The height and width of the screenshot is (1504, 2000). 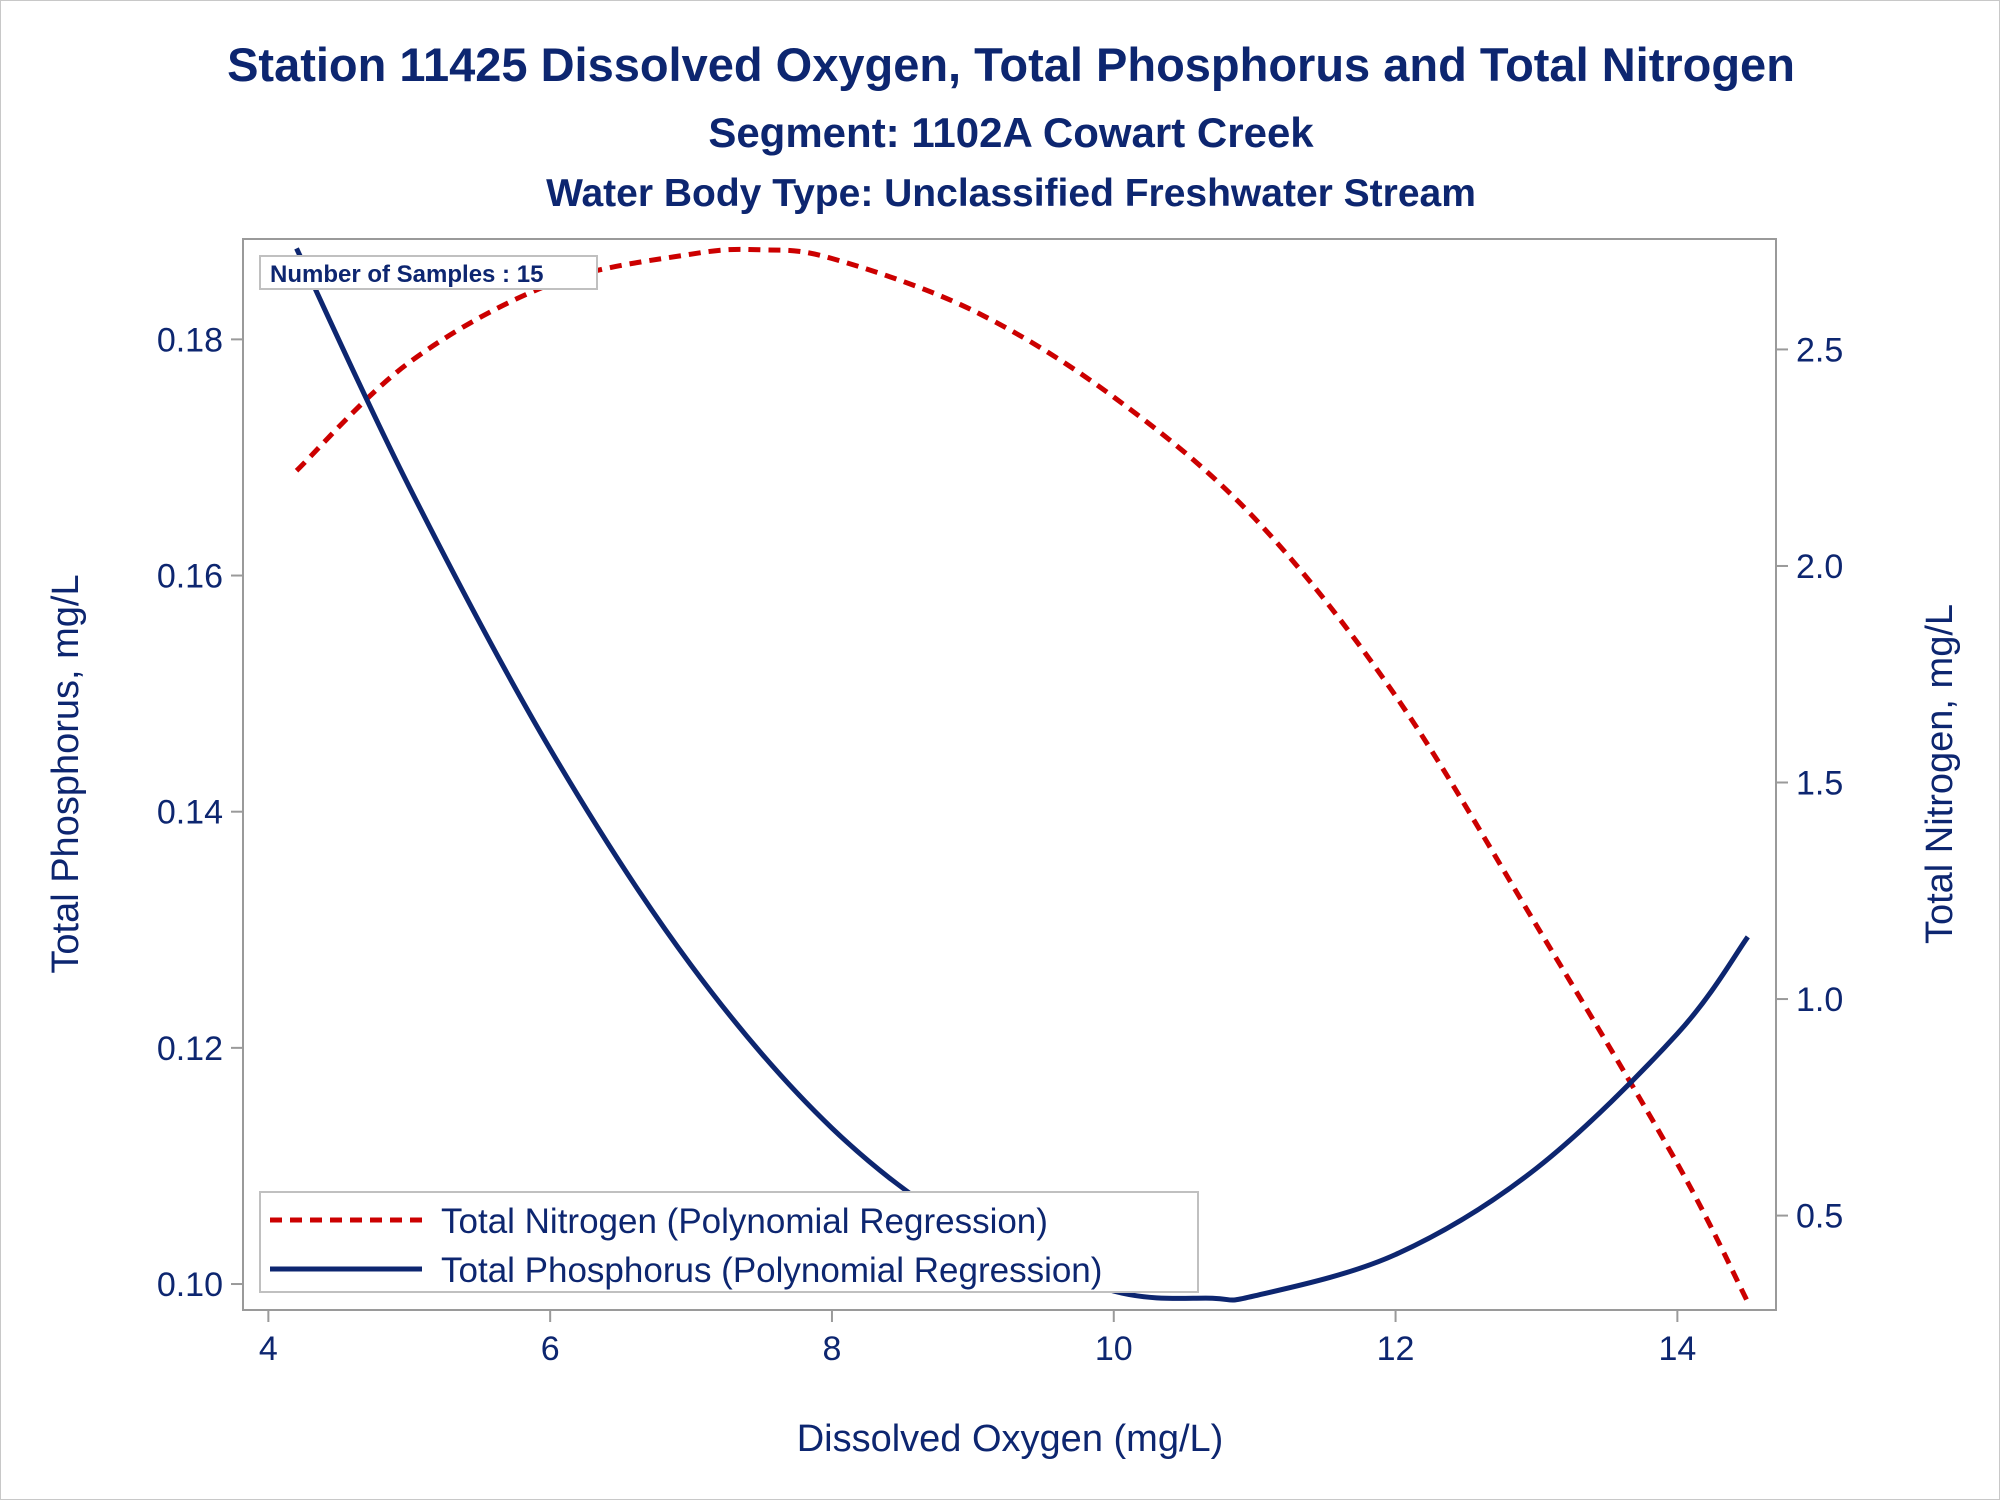 I want to click on legend-label-phosphorus: Total Phosphorus (Polynomial Regression), so click(x=771, y=1270).